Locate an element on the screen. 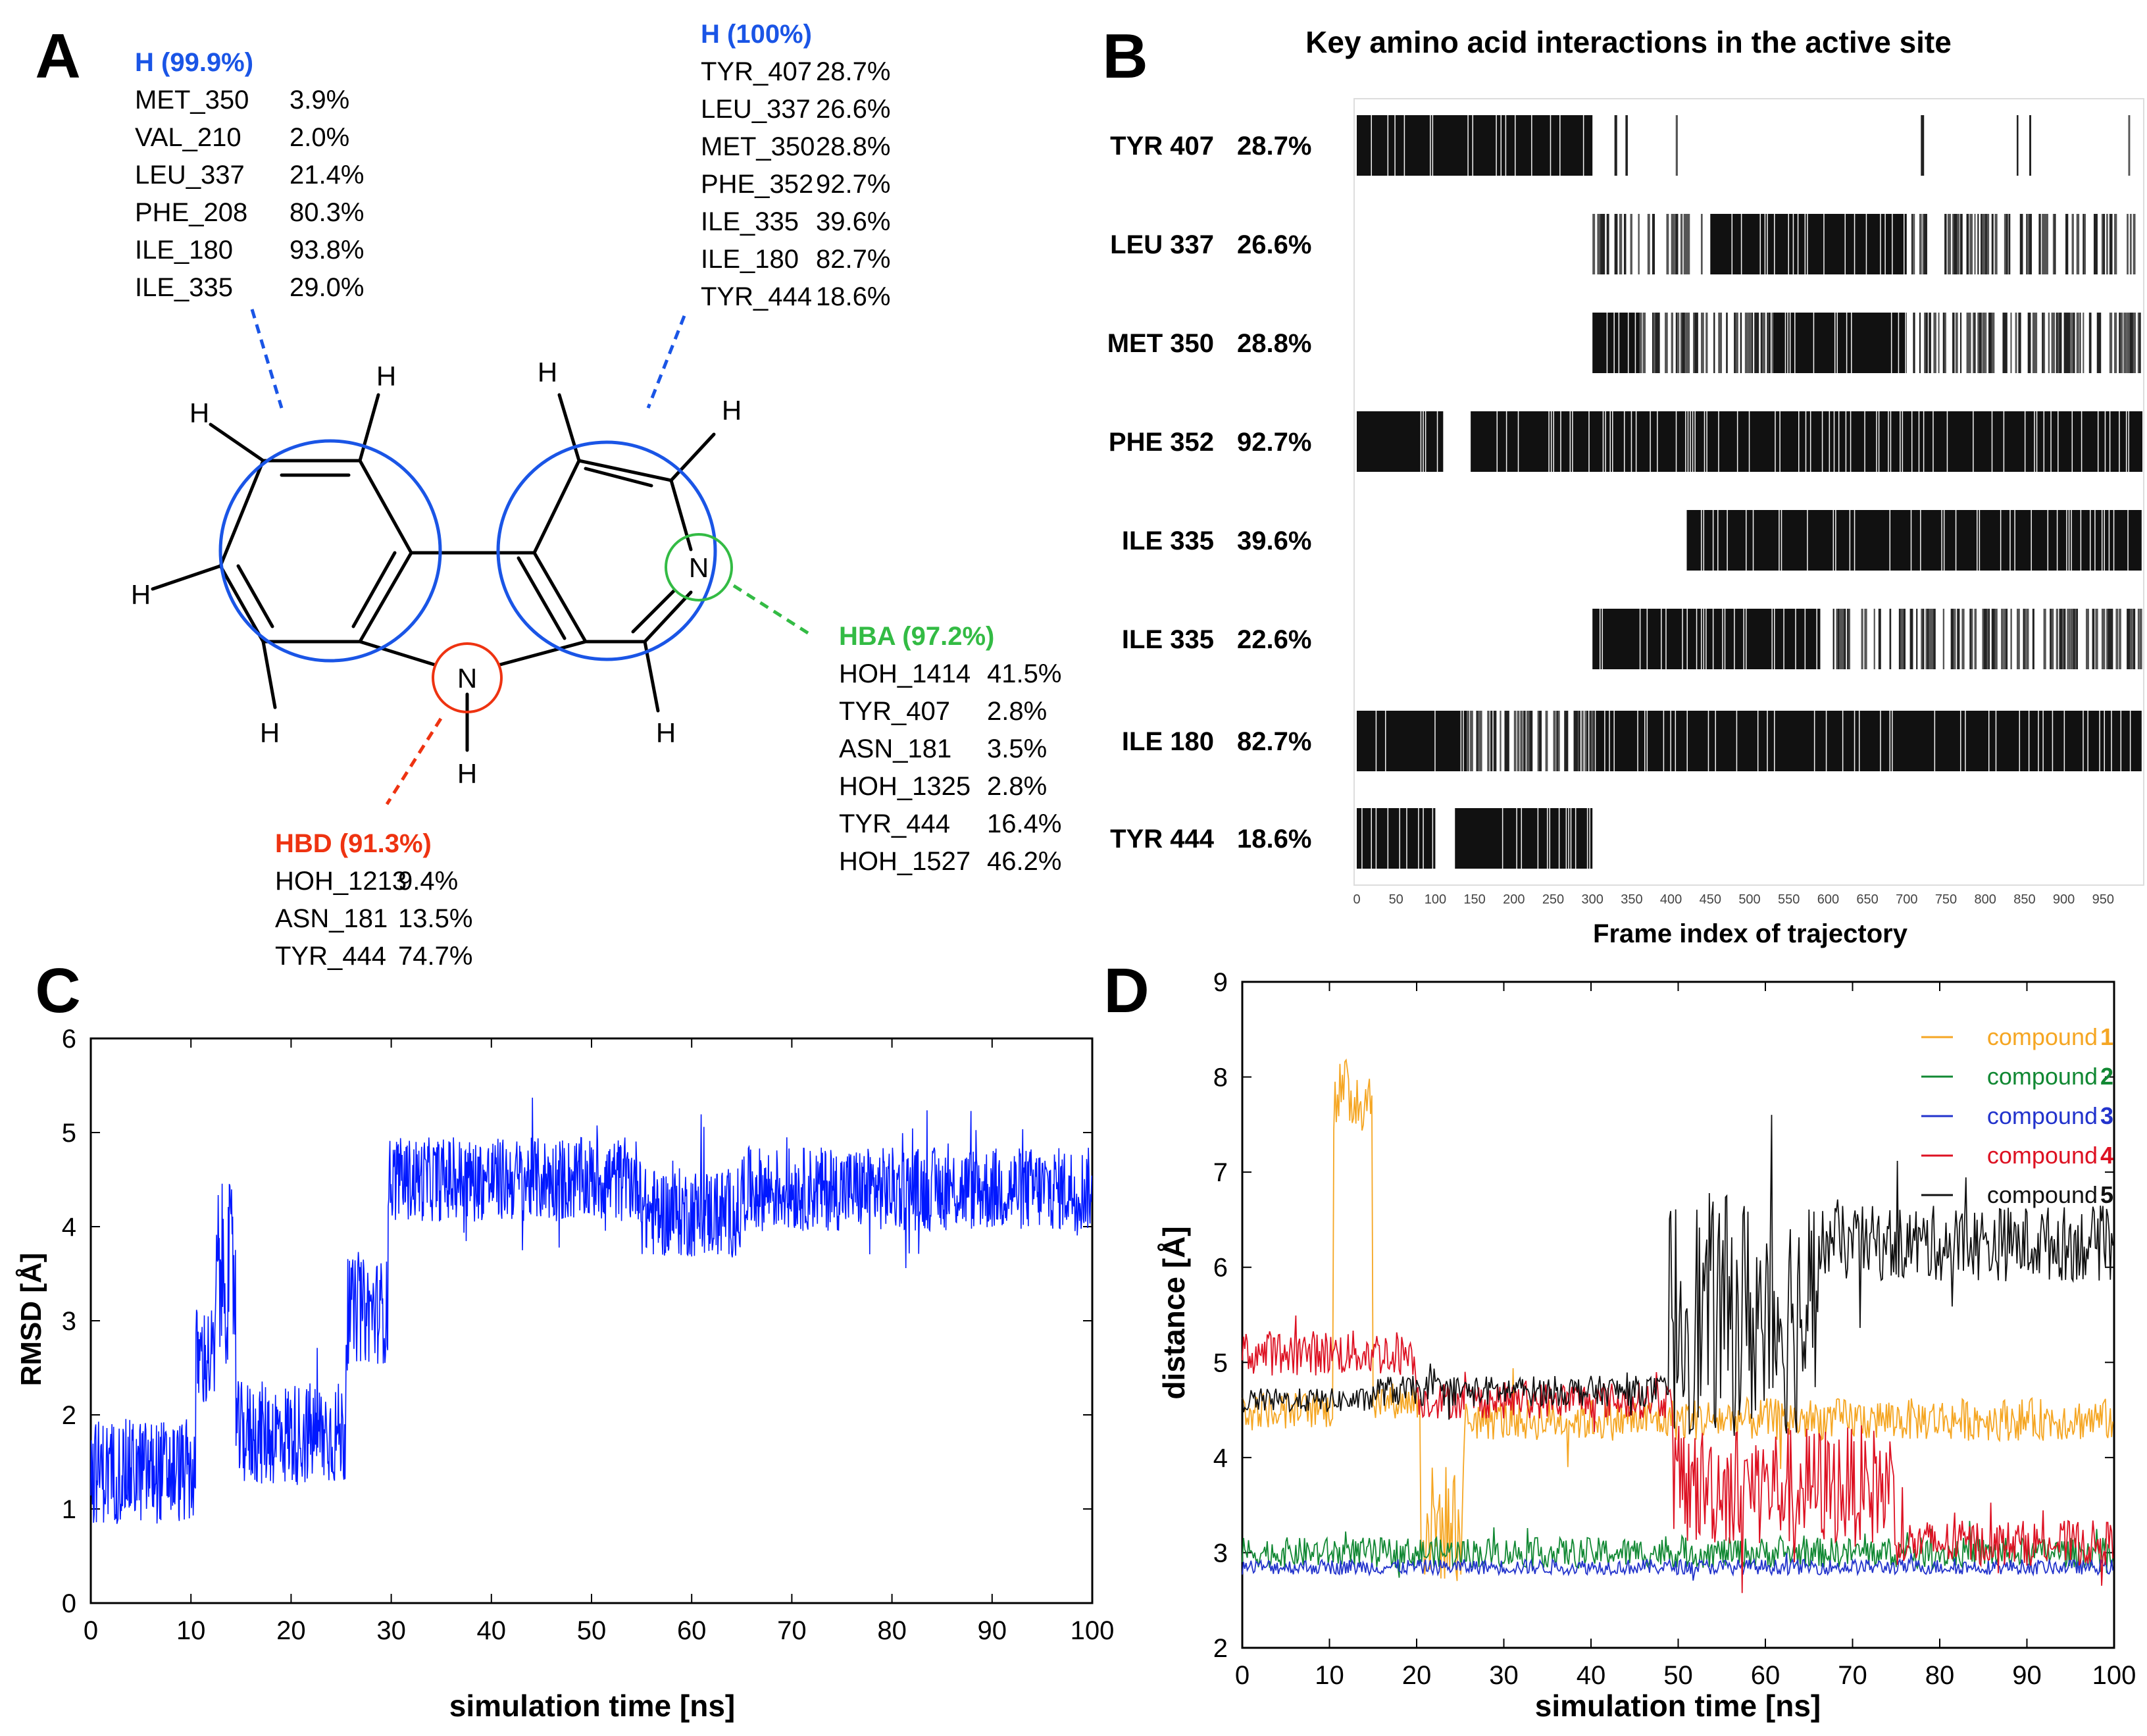  heatmap-x-tick: 750 is located at coordinates (1946, 899).